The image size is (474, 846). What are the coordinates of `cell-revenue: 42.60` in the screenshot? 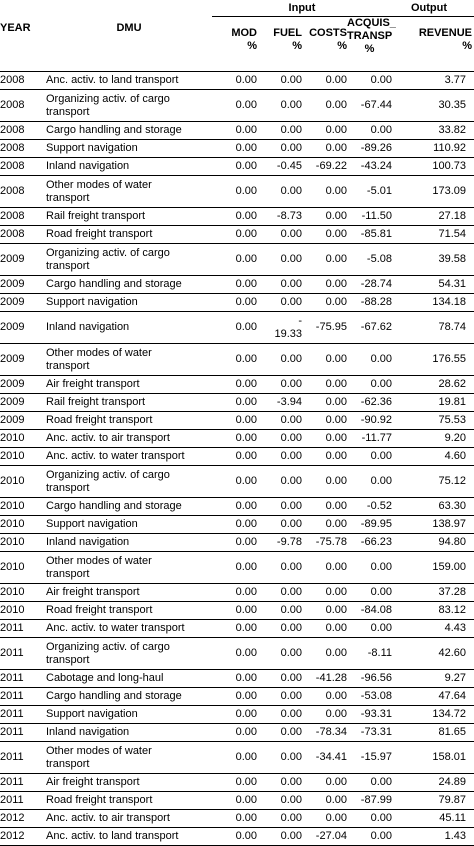 It's located at (433, 653).